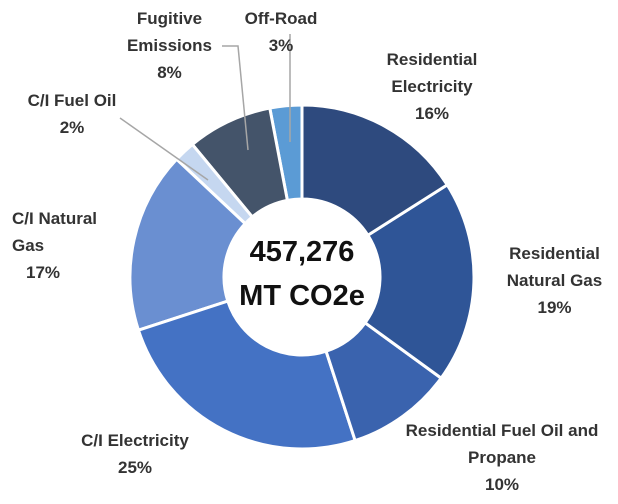  Describe the element at coordinates (502, 444) in the screenshot. I see `category-label: Residential Fuel Oil and Propane` at that location.